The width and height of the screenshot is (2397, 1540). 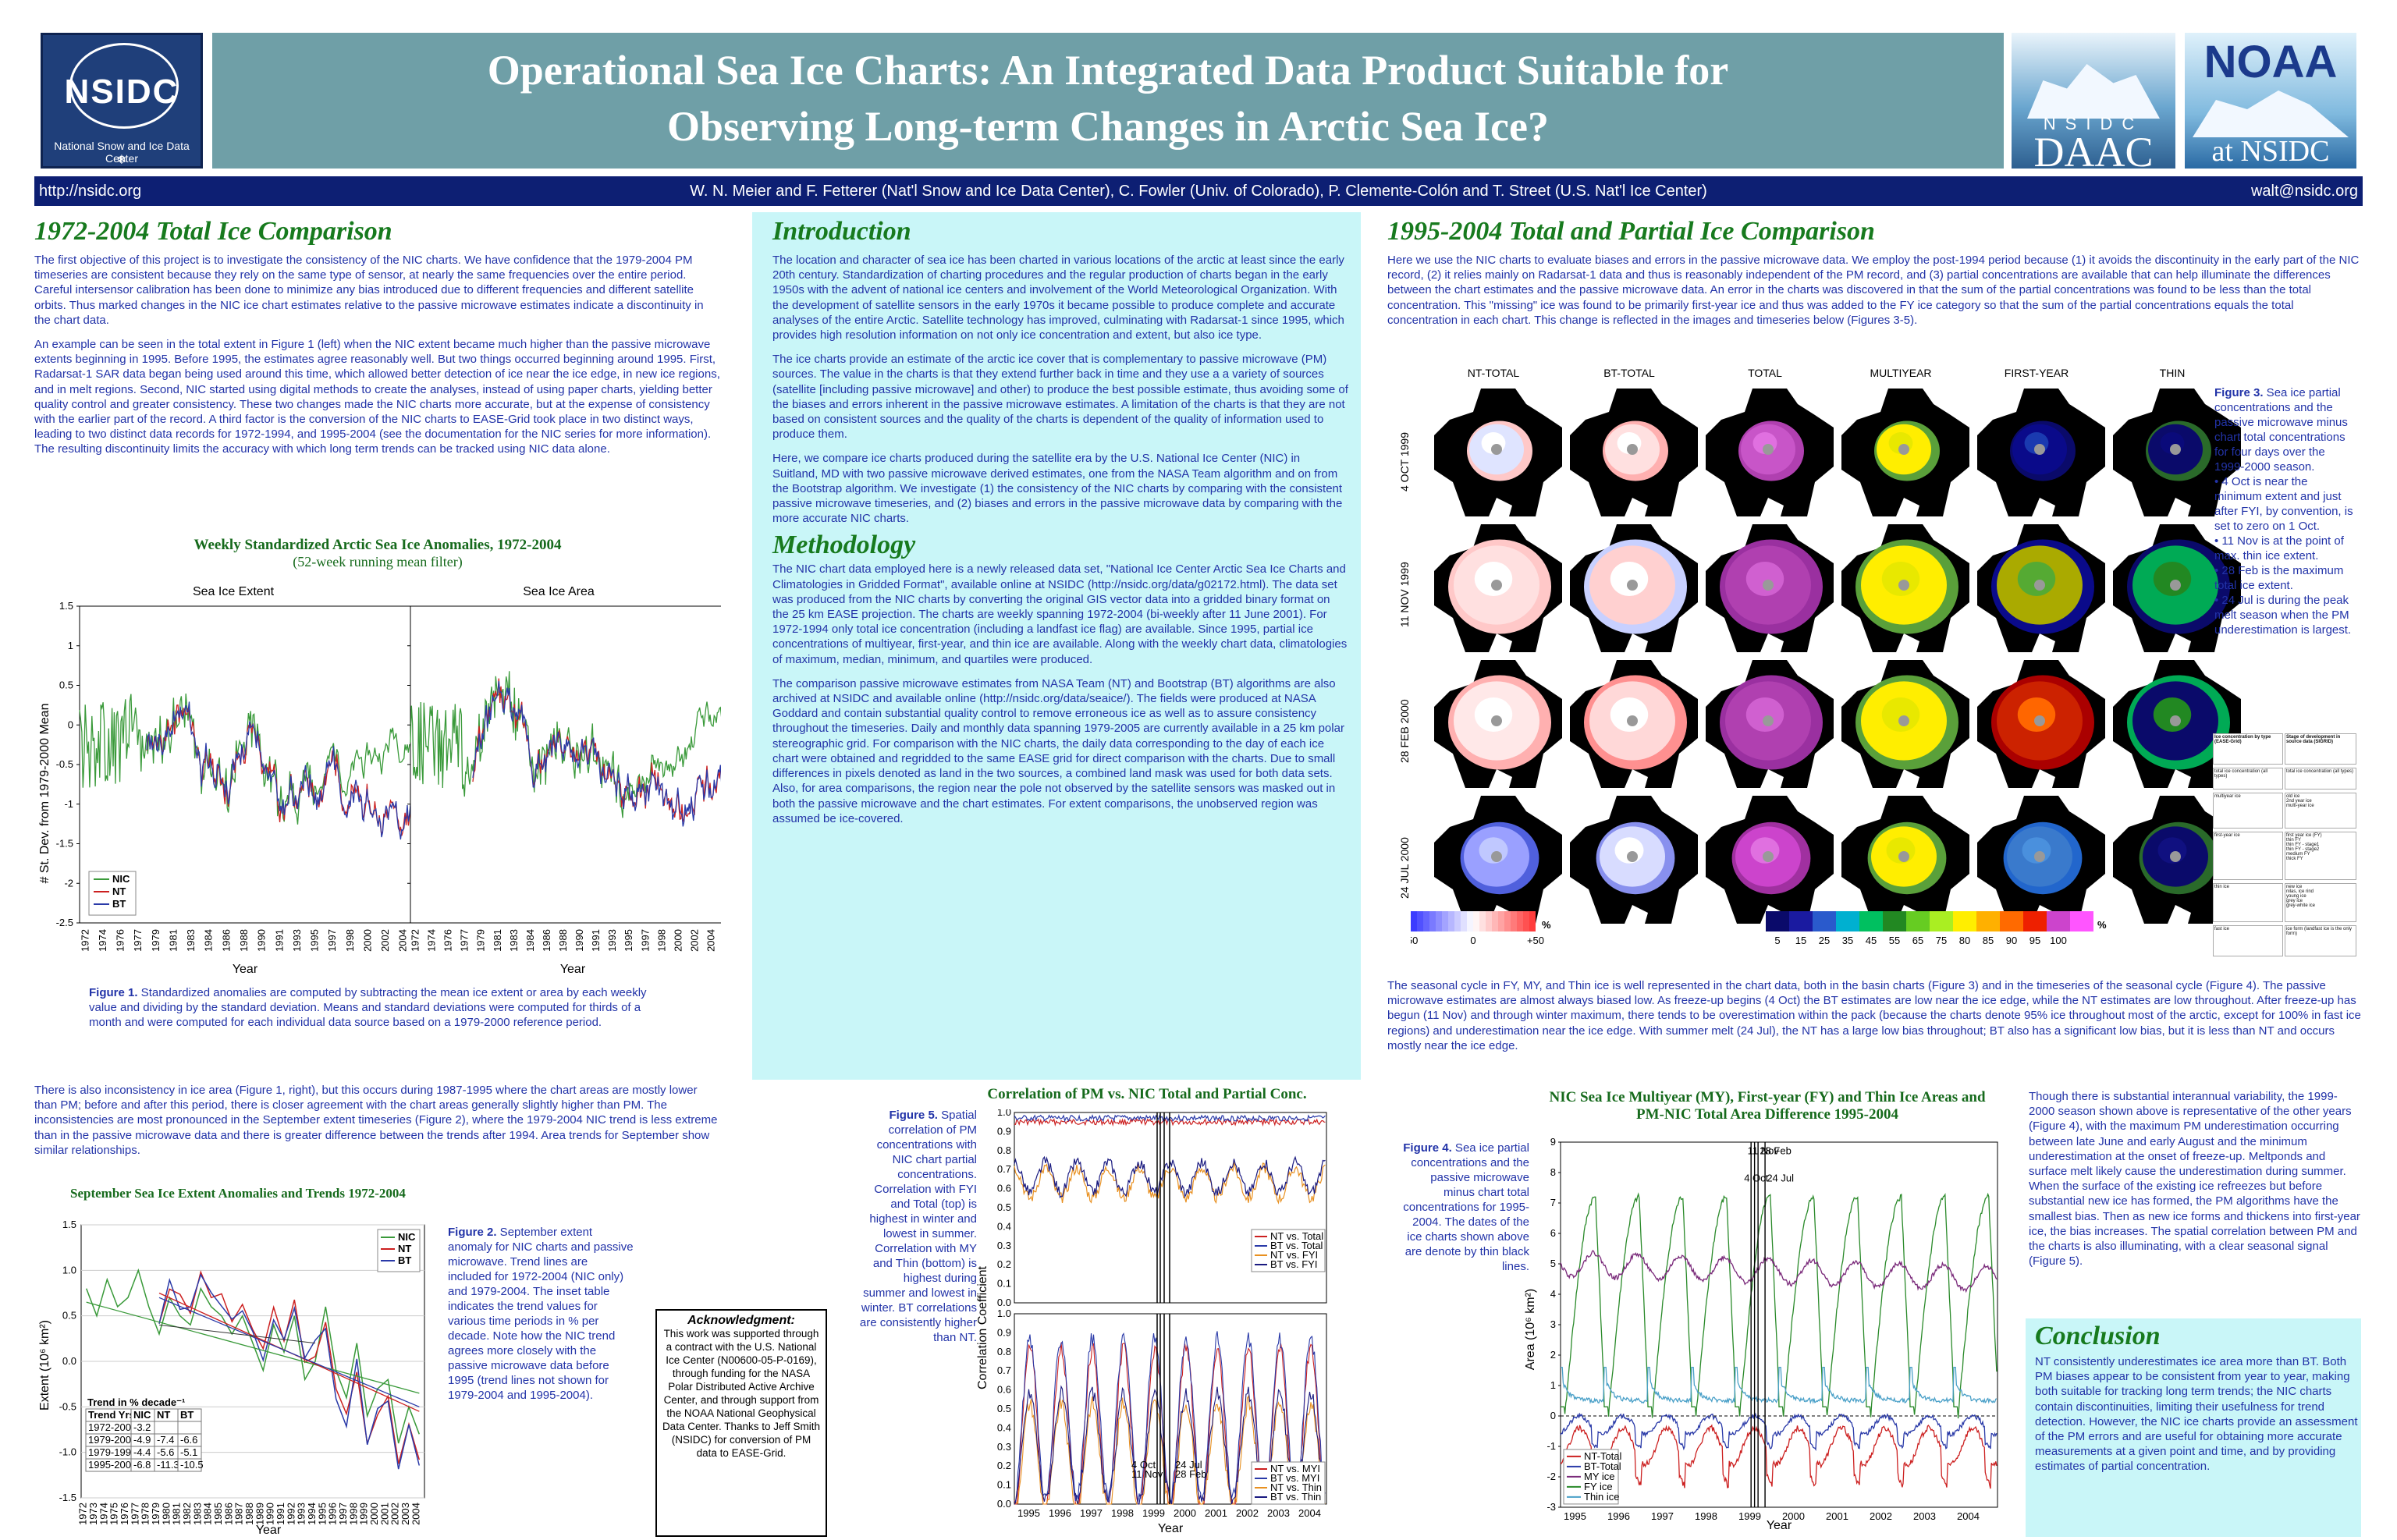 What do you see at coordinates (514, 940) in the screenshot?
I see `tick-label: 1983` at bounding box center [514, 940].